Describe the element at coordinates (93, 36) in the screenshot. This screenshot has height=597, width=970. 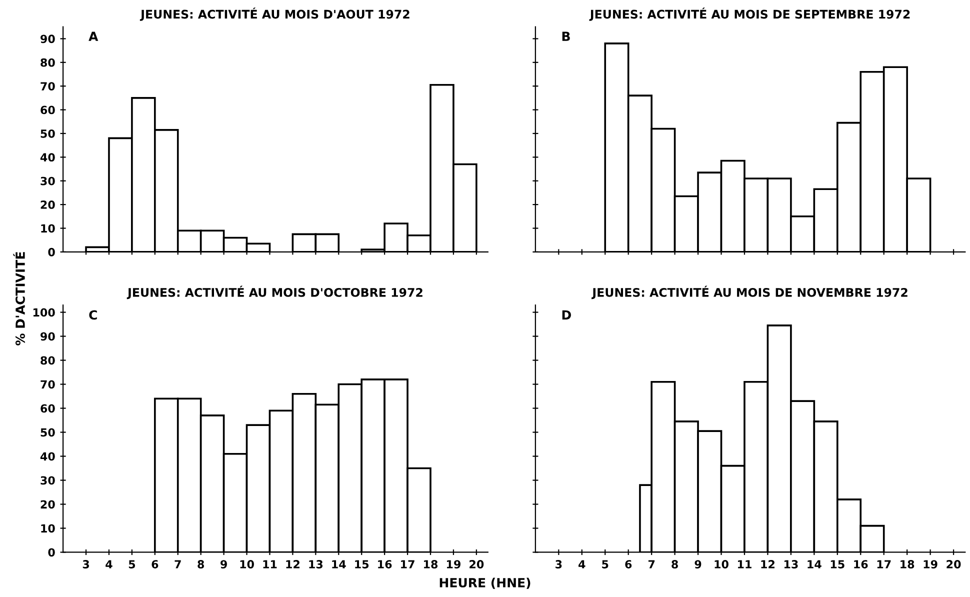
I see `annotation: A` at that location.